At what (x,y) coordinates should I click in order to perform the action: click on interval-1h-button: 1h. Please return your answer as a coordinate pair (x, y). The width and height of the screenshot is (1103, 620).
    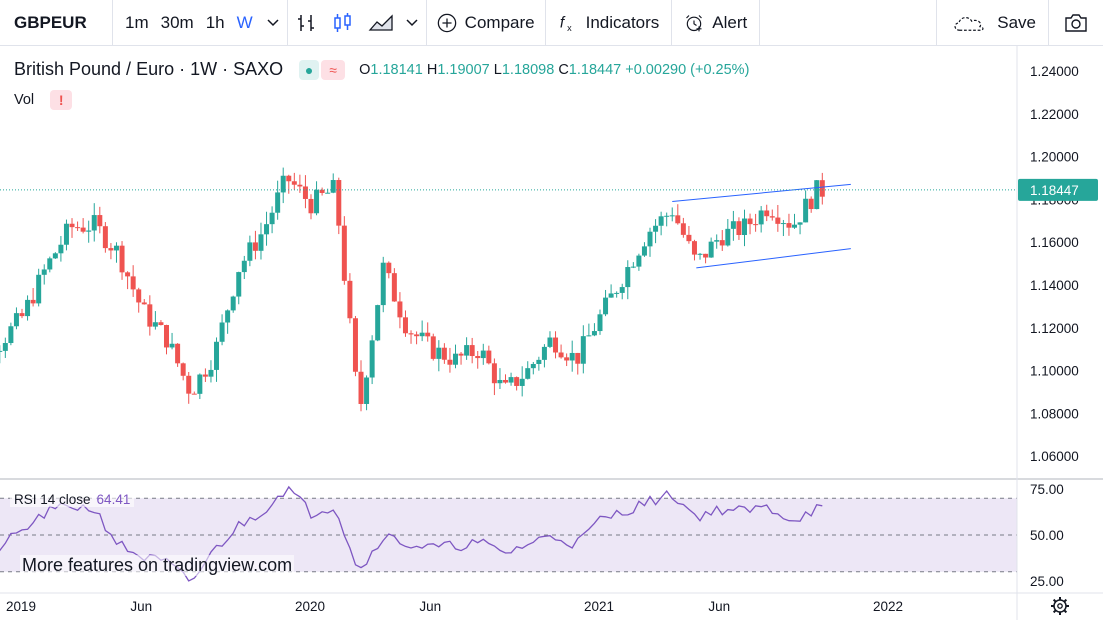
    Looking at the image, I should click on (215, 22).